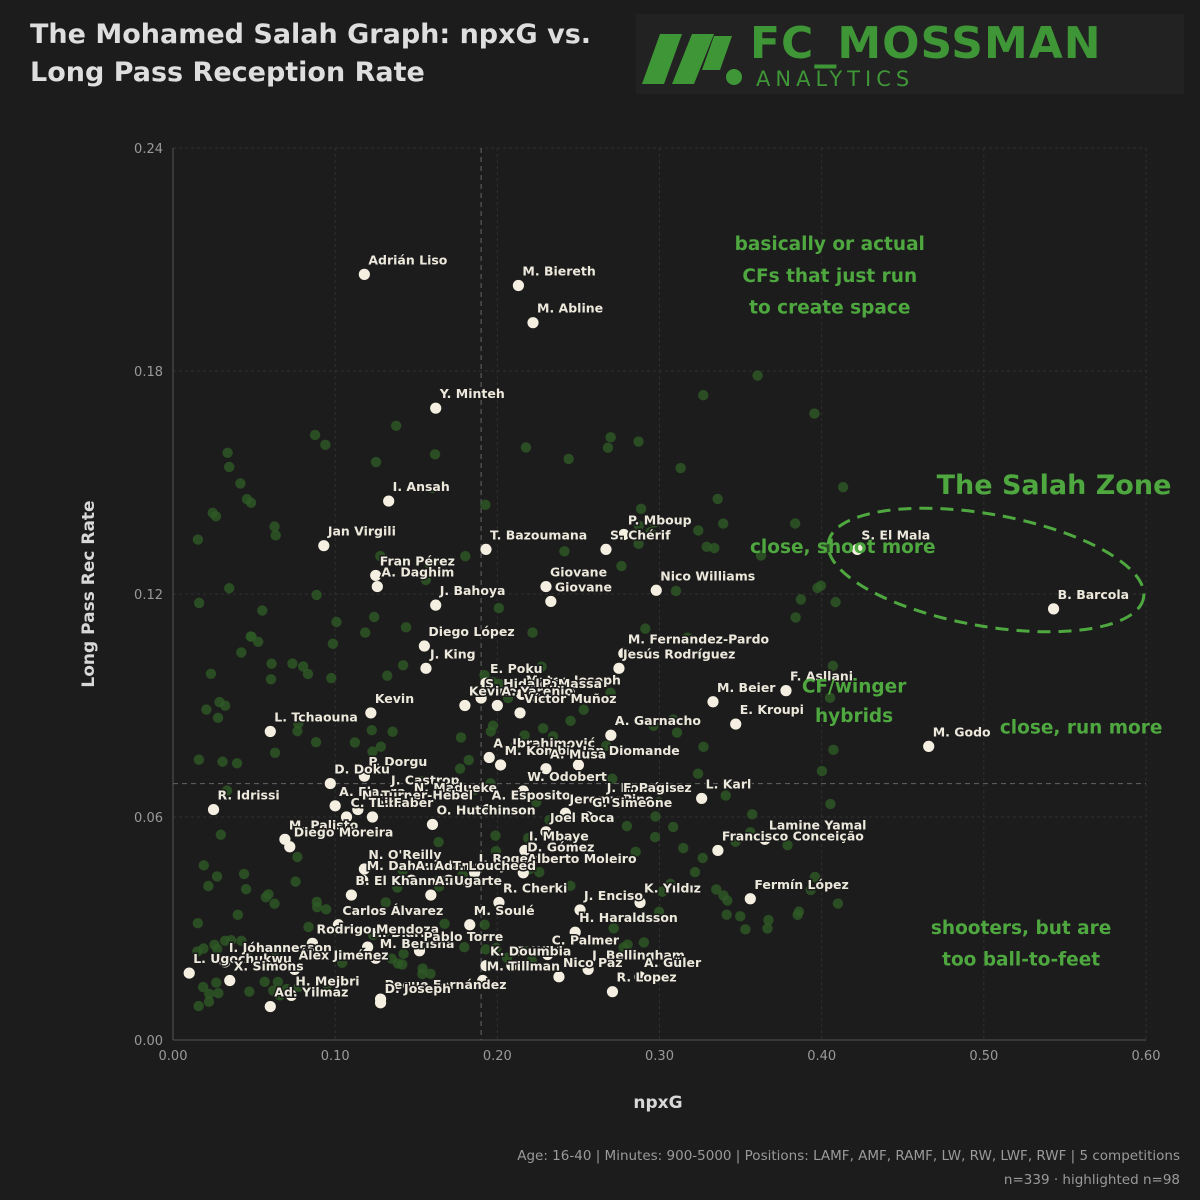 This screenshot has width=1200, height=1200. I want to click on point-label: Joel Roca, so click(581, 817).